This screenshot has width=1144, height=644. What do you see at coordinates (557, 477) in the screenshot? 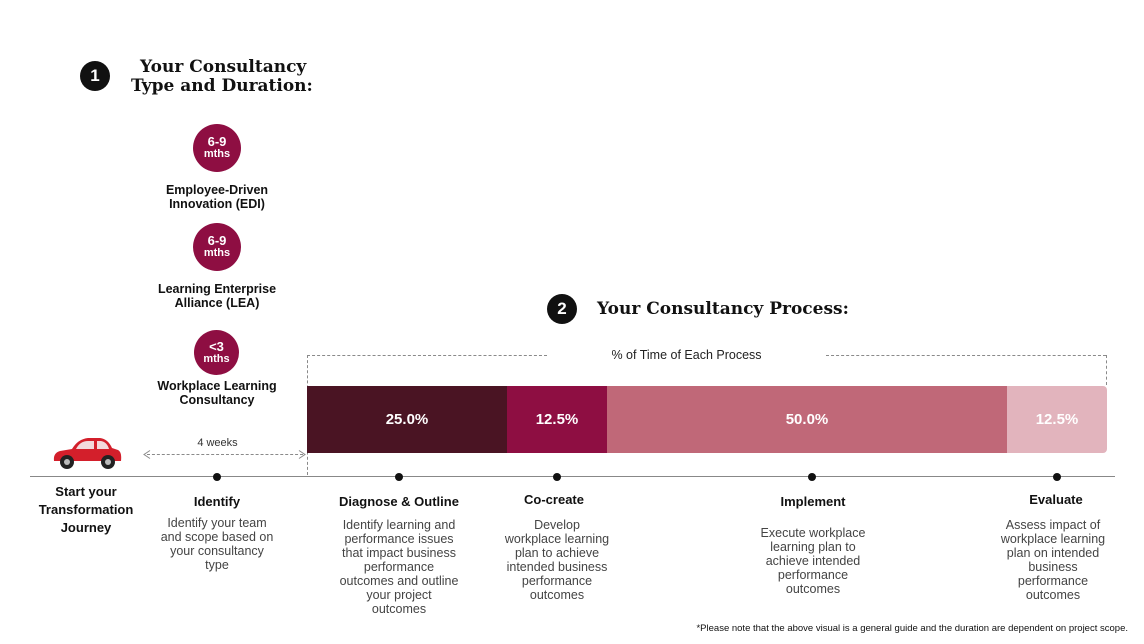
I see `timeline-dot-cocreate` at bounding box center [557, 477].